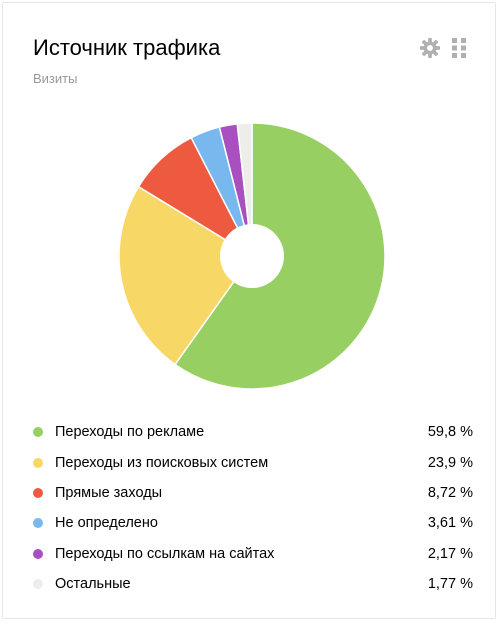  I want to click on legend-item: Переходы по ссылкам на сайтах 2,17 %, so click(253, 554).